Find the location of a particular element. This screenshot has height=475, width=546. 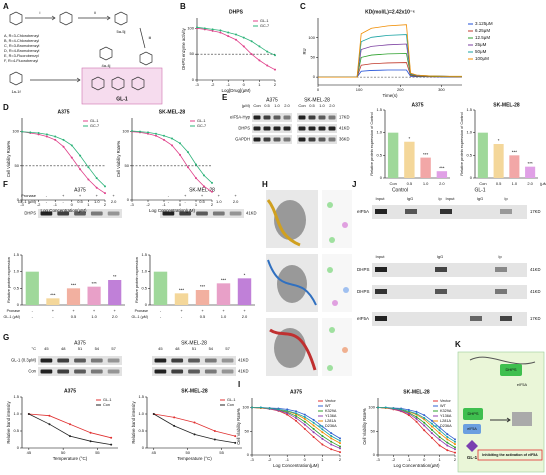

ip-text: 17KD is located at coordinates (535, 211).